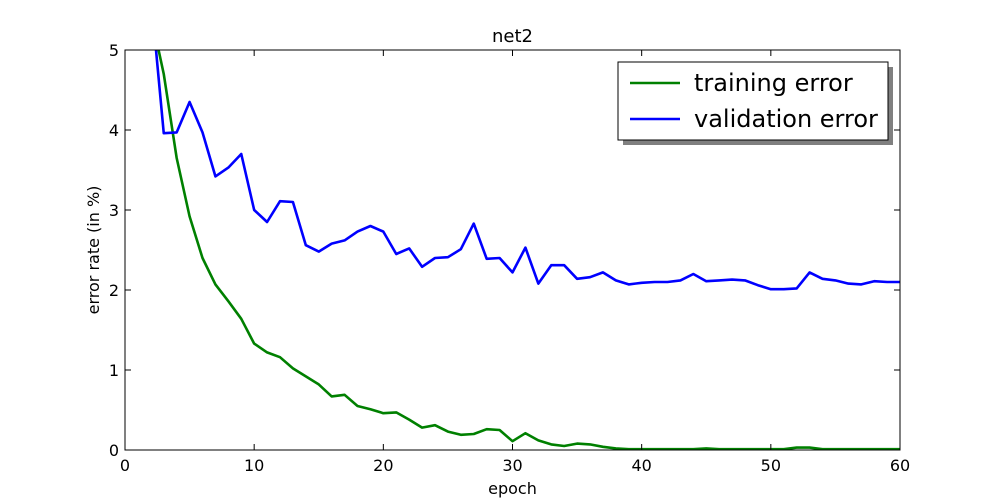 This screenshot has height=500, width=1000. What do you see at coordinates (512, 488) in the screenshot?
I see `x-axis-label: epoch` at bounding box center [512, 488].